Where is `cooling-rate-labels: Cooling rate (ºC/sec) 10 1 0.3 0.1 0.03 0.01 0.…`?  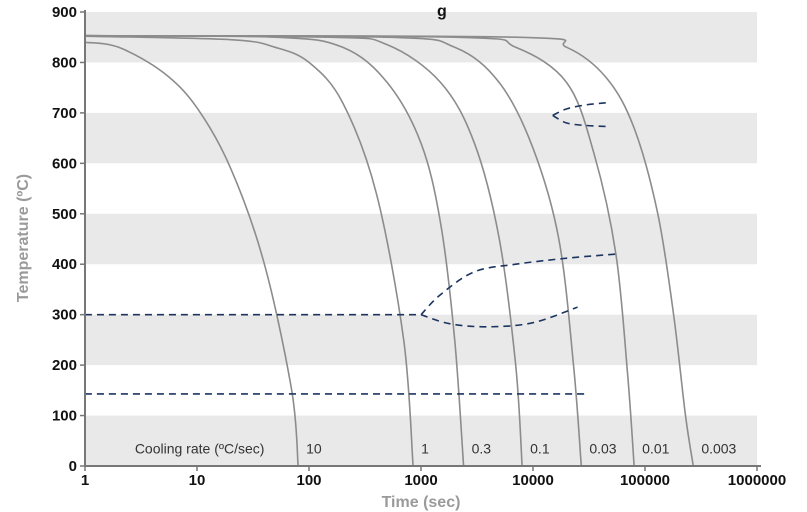 cooling-rate-labels: Cooling rate (ºC/sec) 10 1 0.3 0.1 0.03 0.01 0.… is located at coordinates (436, 448).